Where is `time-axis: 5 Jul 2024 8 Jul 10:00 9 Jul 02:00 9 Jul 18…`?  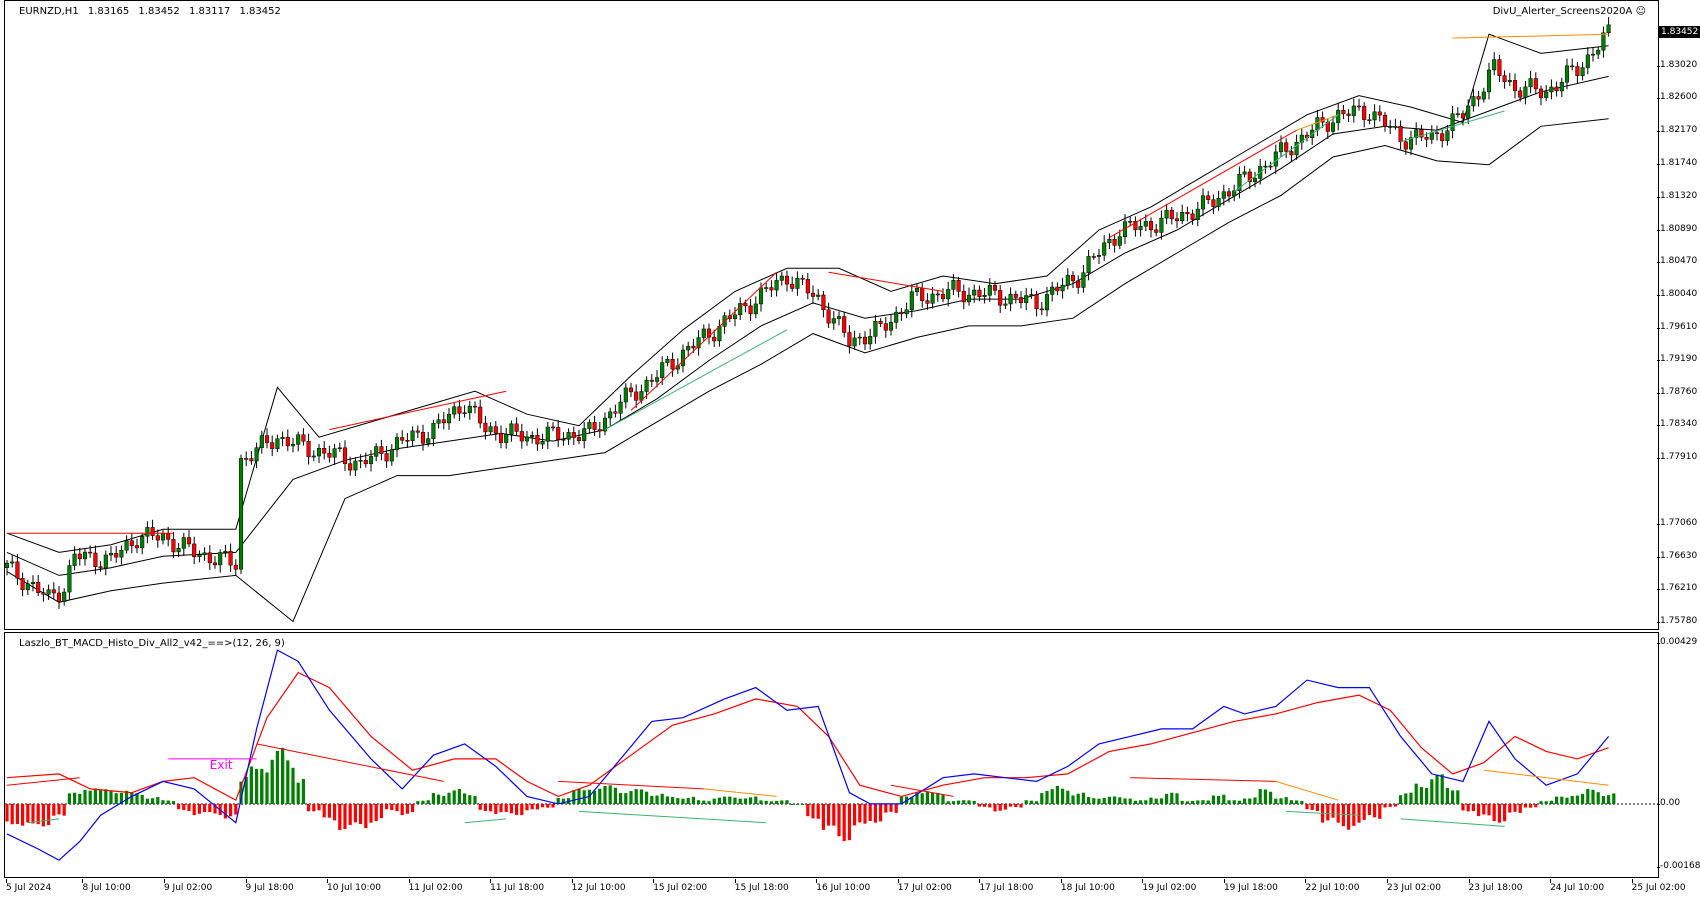
time-axis: 5 Jul 2024 8 Jul 10:00 9 Jul 02:00 9 Jul 18… is located at coordinates (843, 889).